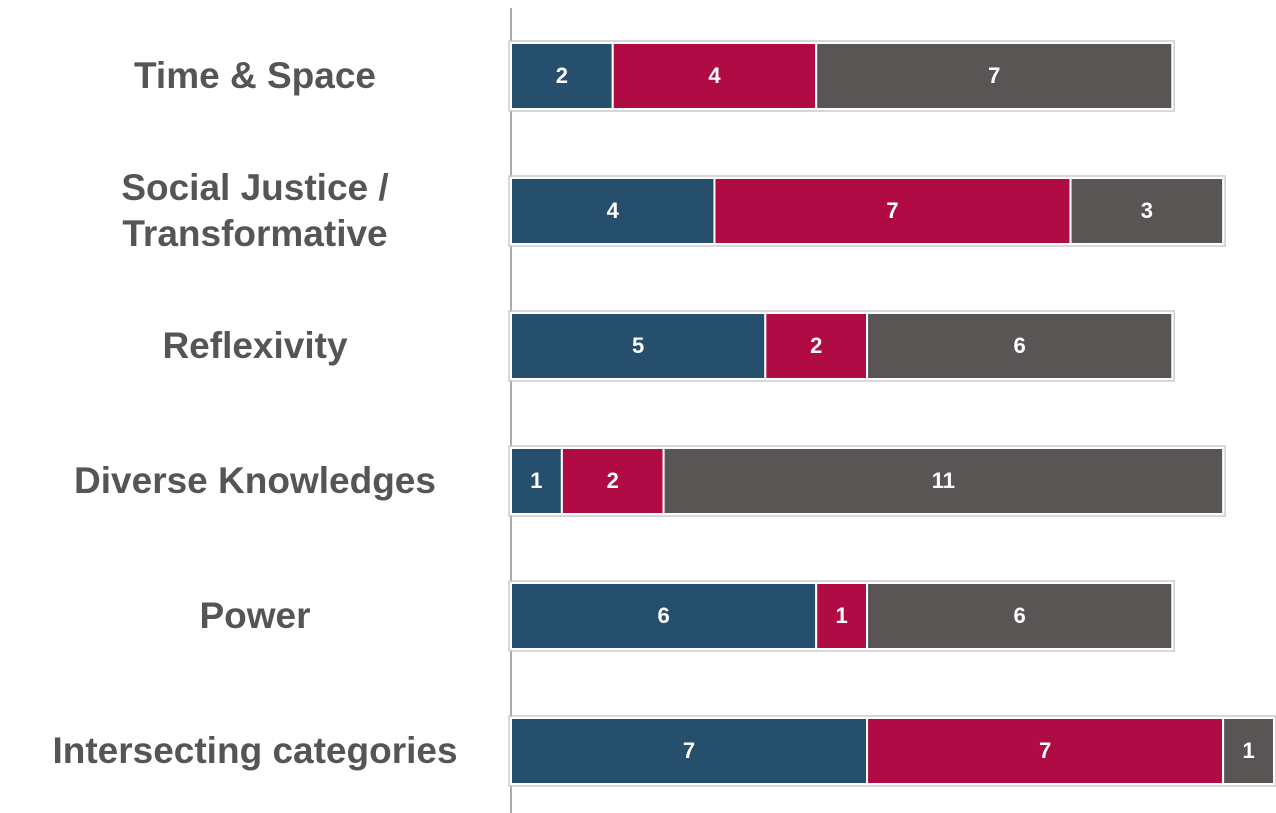 This screenshot has width=1276, height=813. I want to click on category-label: Diverse Knowledges, so click(255, 480).